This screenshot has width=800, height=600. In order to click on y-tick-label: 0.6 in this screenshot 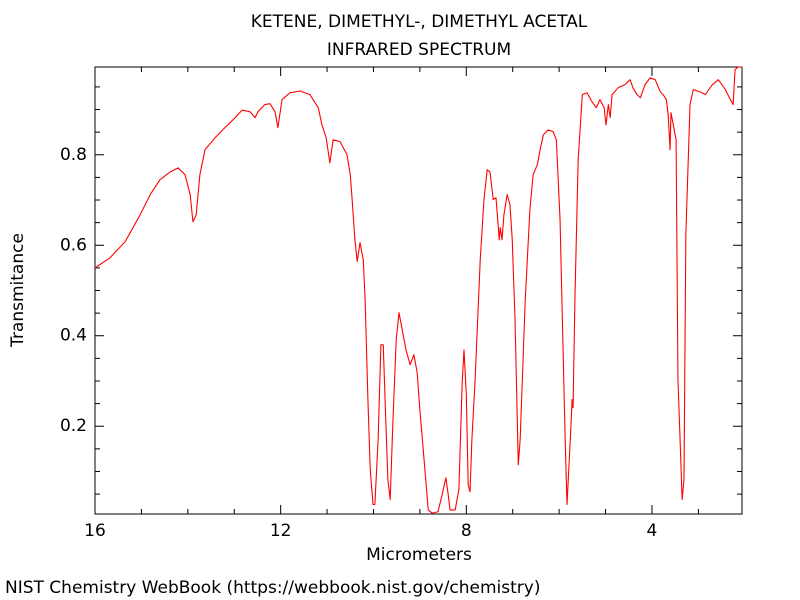, I will do `click(73, 245)`.